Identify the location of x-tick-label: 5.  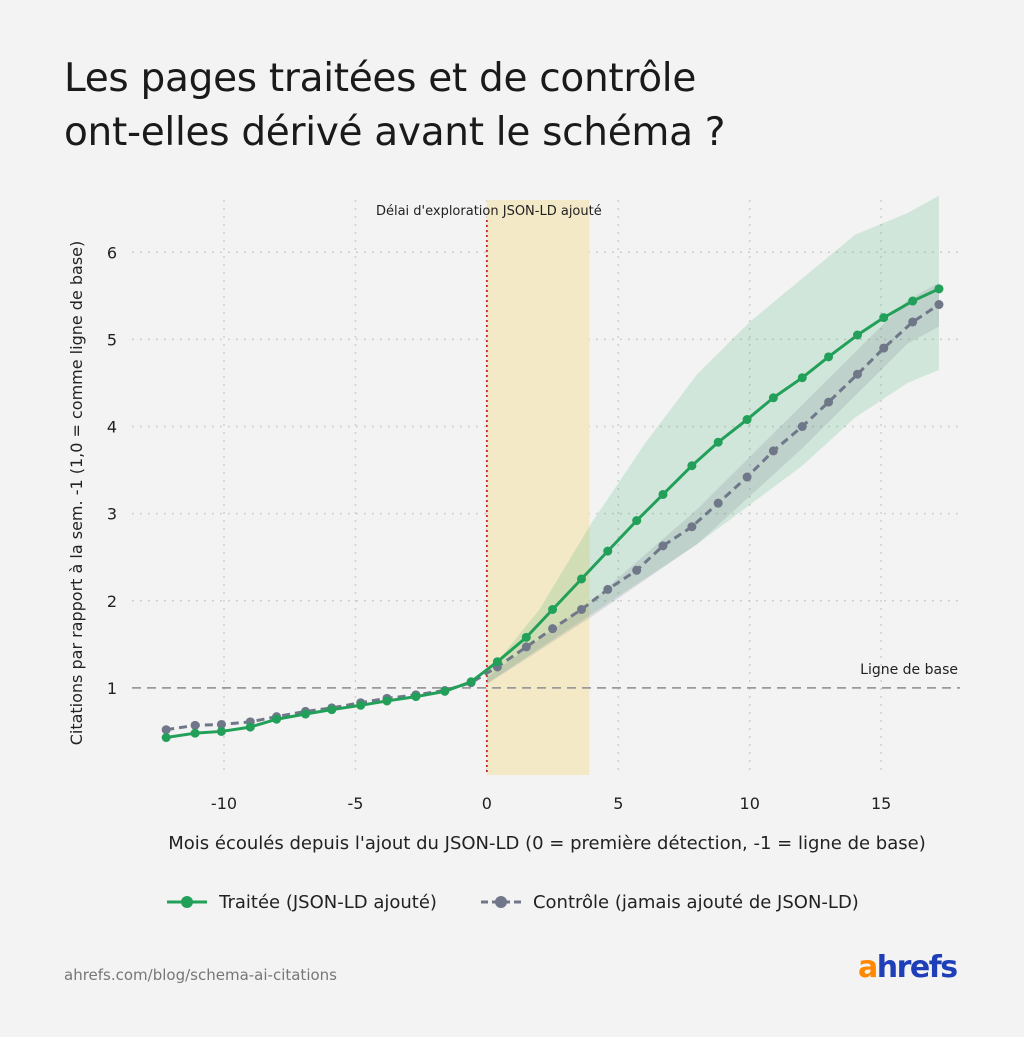
(618, 803).